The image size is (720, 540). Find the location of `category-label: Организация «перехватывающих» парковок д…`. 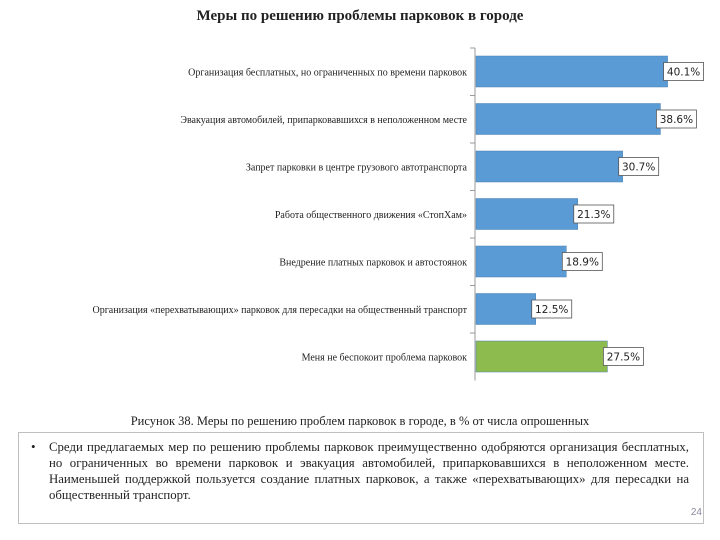

category-label: Организация «перехватывающих» парковок д… is located at coordinates (279, 310).